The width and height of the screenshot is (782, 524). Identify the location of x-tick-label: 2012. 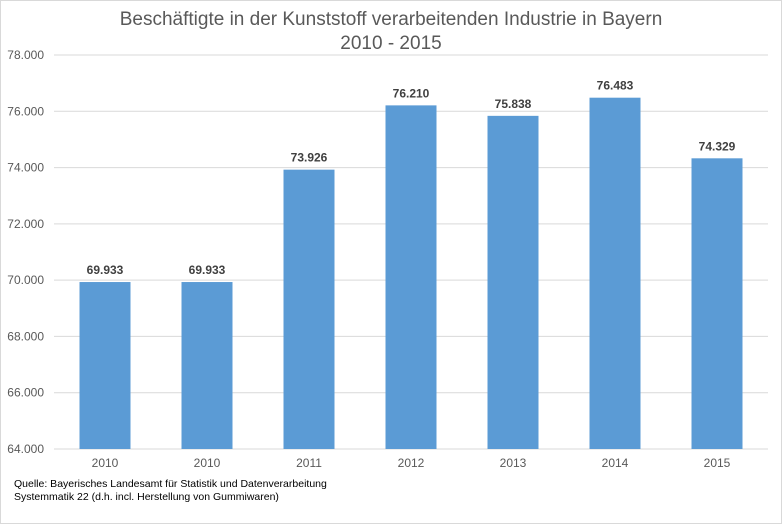
(411, 463).